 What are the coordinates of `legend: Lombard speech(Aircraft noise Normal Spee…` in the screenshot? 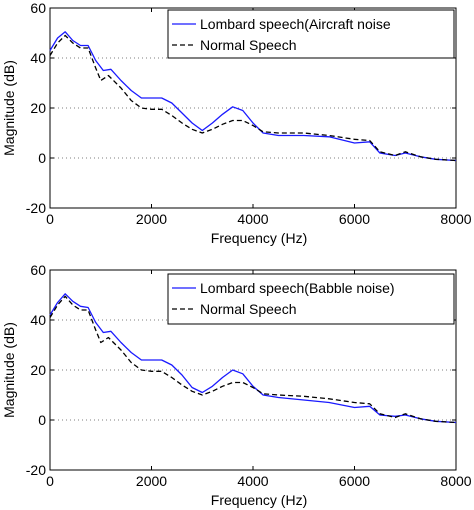 It's located at (311, 34).